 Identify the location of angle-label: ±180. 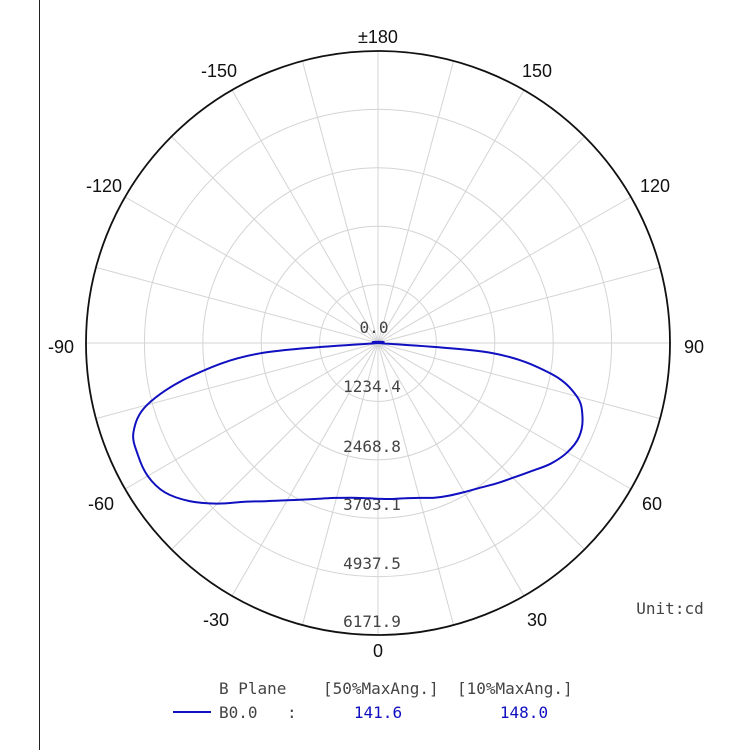
(378, 37).